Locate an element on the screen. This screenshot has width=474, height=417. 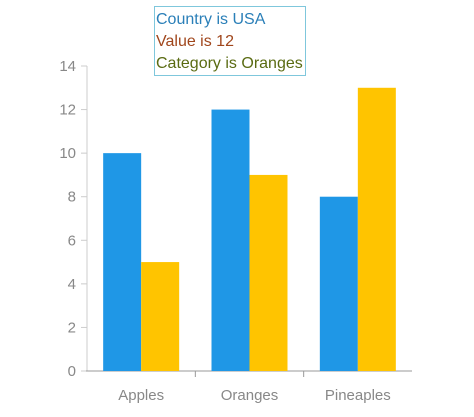
x-tick-label-apples: Apples is located at coordinates (141, 395).